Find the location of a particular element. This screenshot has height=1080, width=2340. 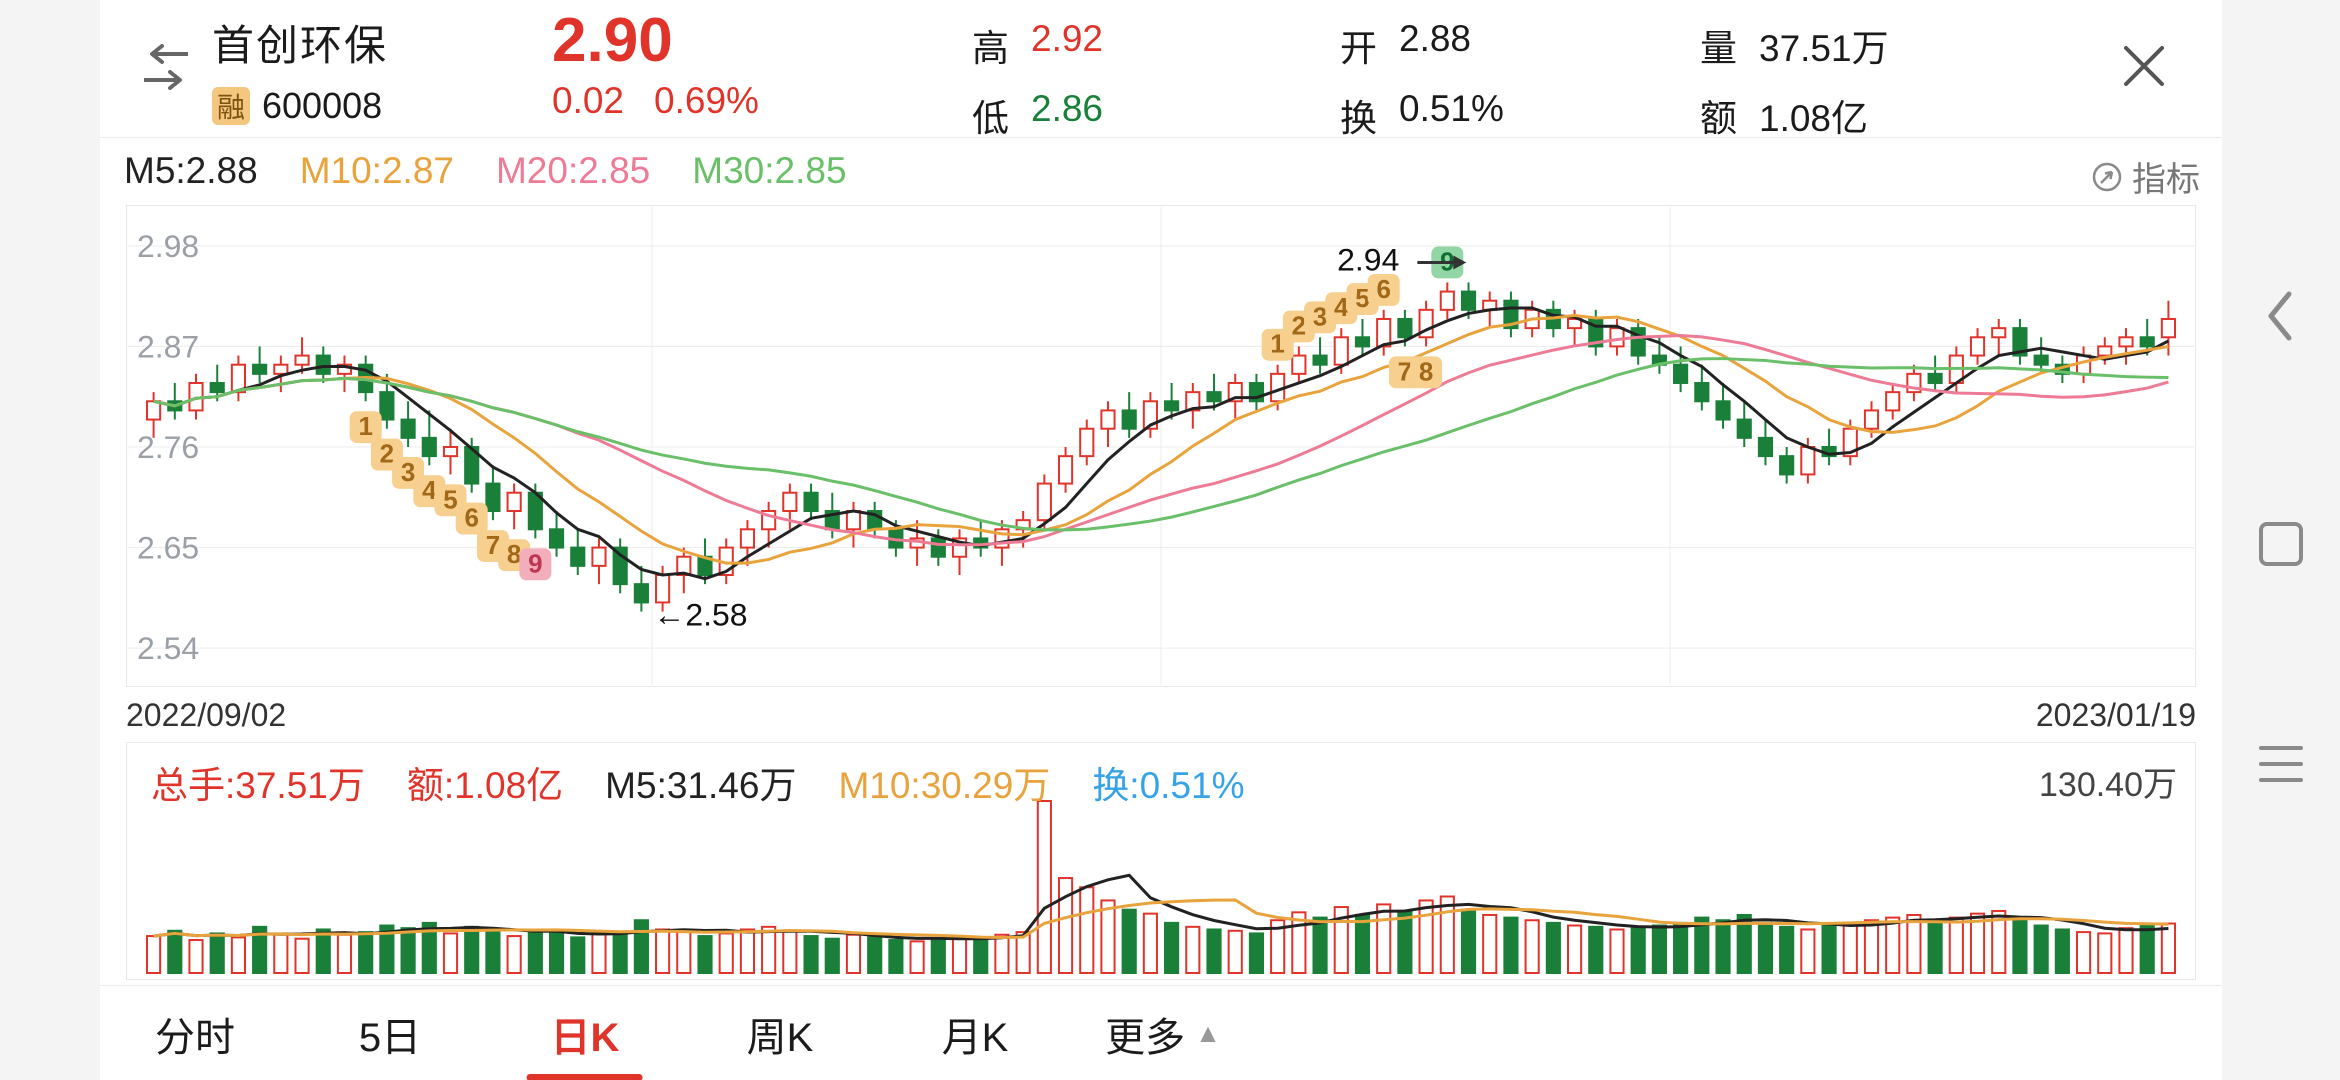

date-start: 2022/09/02 is located at coordinates (206, 715).